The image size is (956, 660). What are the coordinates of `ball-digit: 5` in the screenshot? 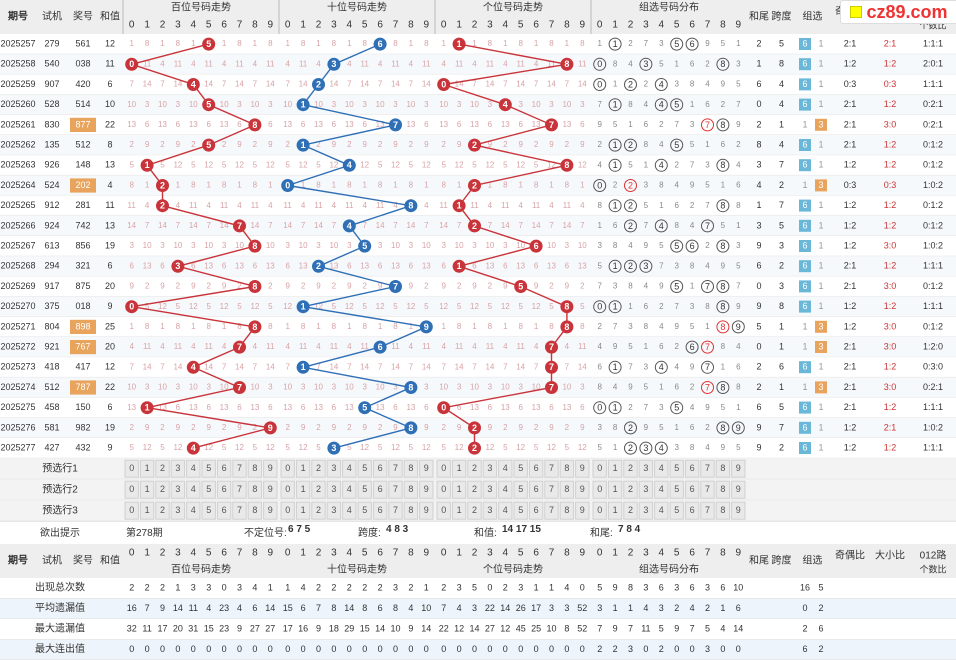 It's located at (364, 246).